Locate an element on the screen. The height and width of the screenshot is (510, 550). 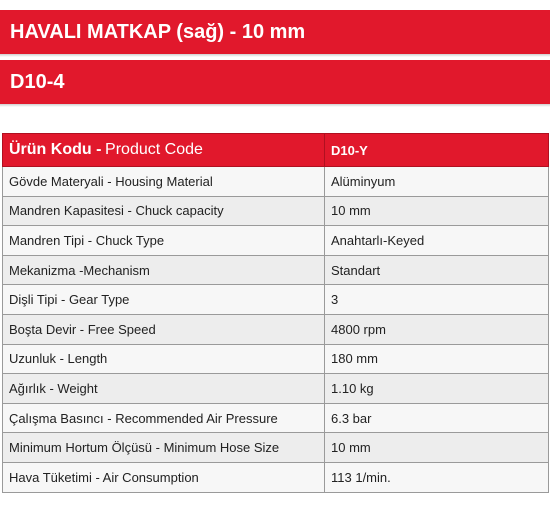
table-row: Uzunluk - Length 180 mm is located at coordinates (275, 359).